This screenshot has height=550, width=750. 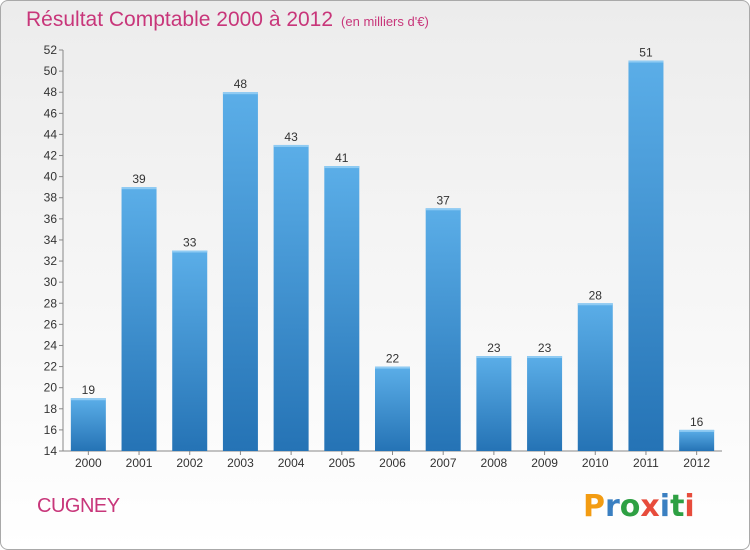 I want to click on bar-2008, so click(x=494, y=403).